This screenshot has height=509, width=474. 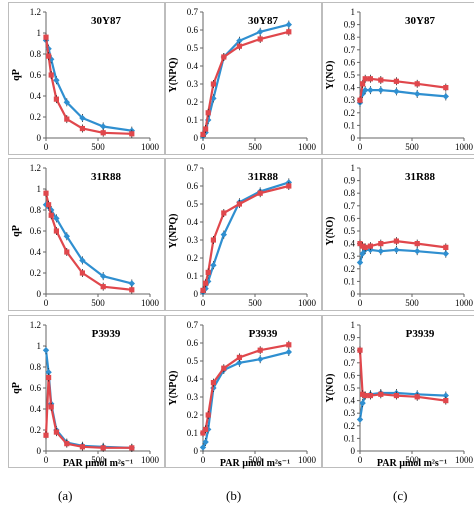 I want to click on y-axis-label: Y(NPQ), so click(x=173, y=75).